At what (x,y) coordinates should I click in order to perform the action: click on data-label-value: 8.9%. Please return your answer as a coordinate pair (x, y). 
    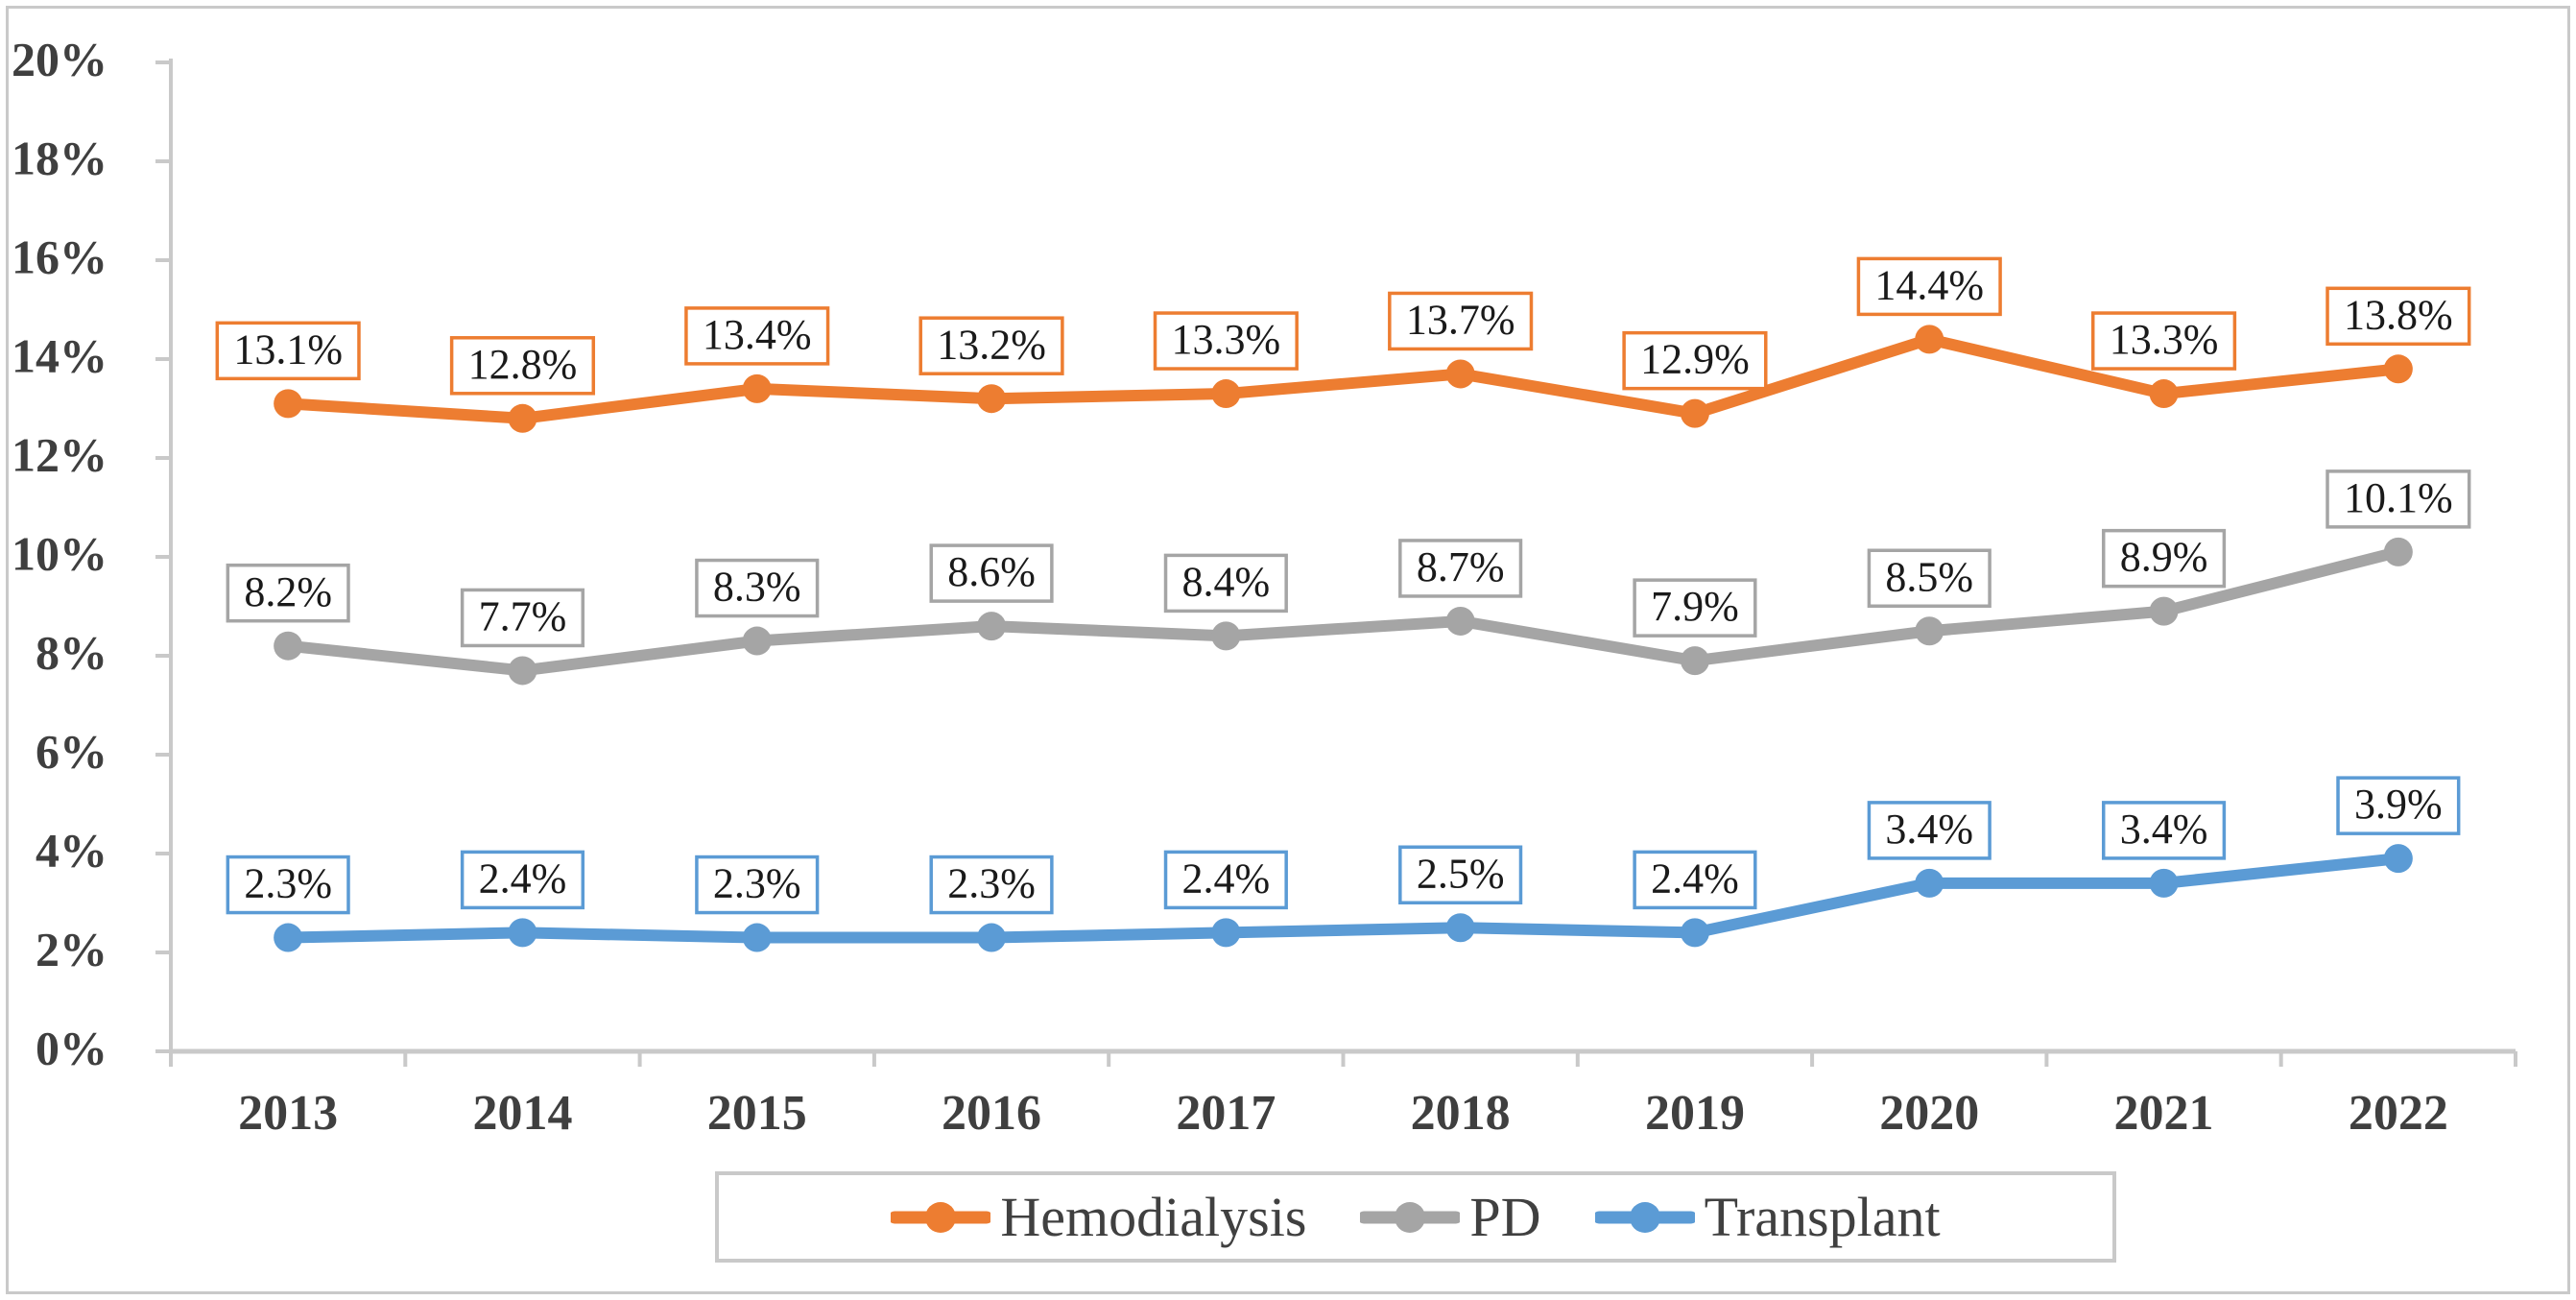
    Looking at the image, I should click on (2164, 557).